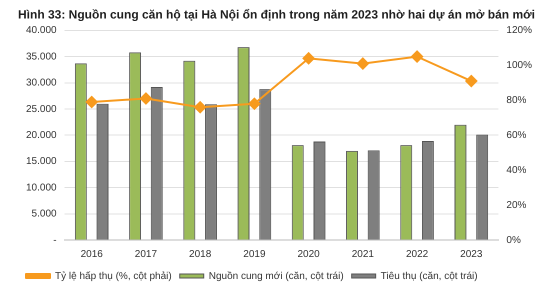  What do you see at coordinates (276, 15) in the screenshot?
I see `chart-title: Hình 33: Nguồn cung căn hộ tại Hà Nội ổn định trong năm 2023 nhờ hai dự án mở bán mới` at bounding box center [276, 15].